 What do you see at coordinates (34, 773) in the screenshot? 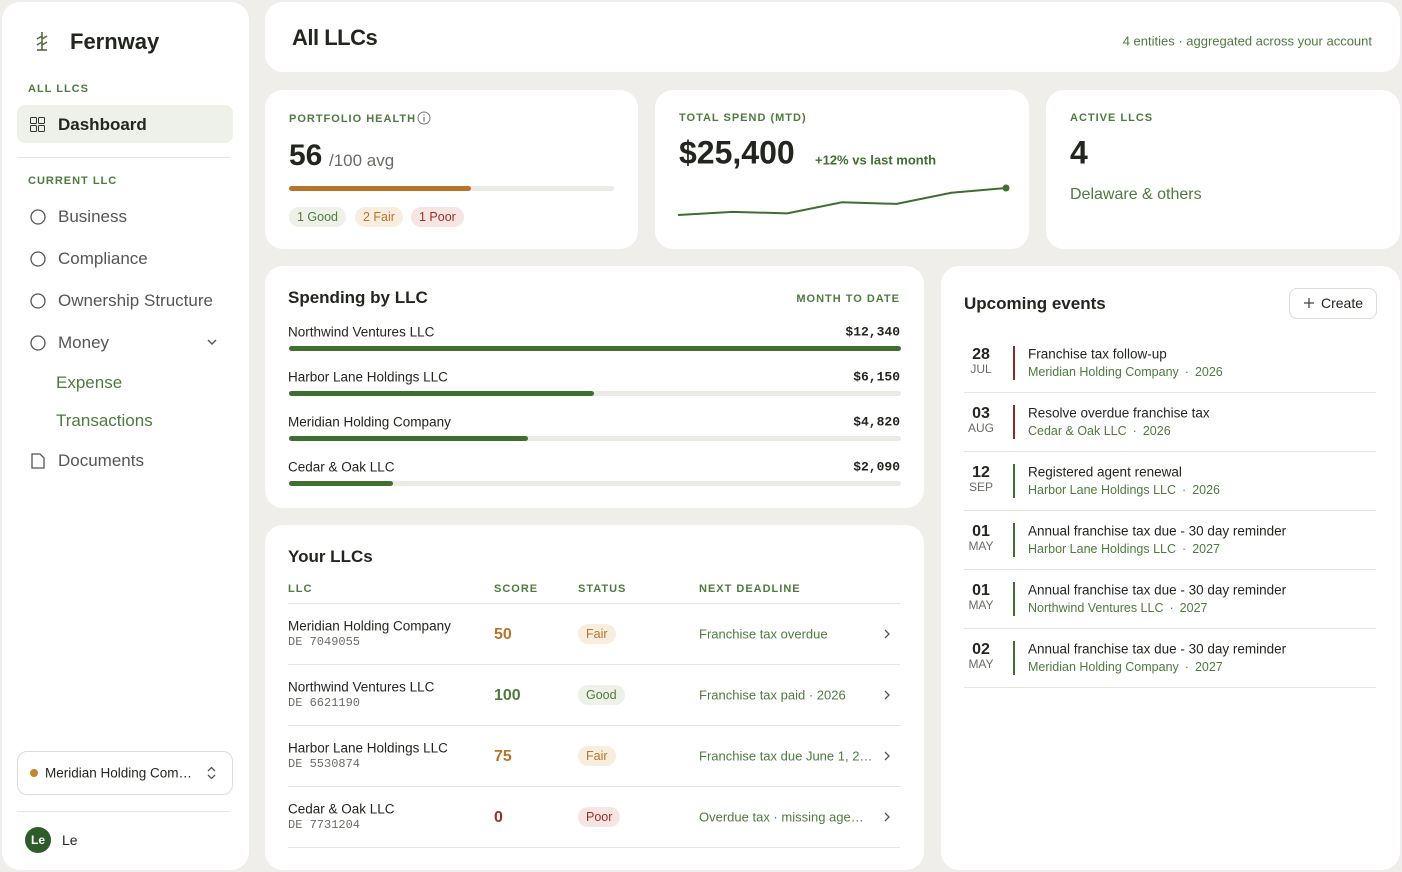
I see `status-dot` at bounding box center [34, 773].